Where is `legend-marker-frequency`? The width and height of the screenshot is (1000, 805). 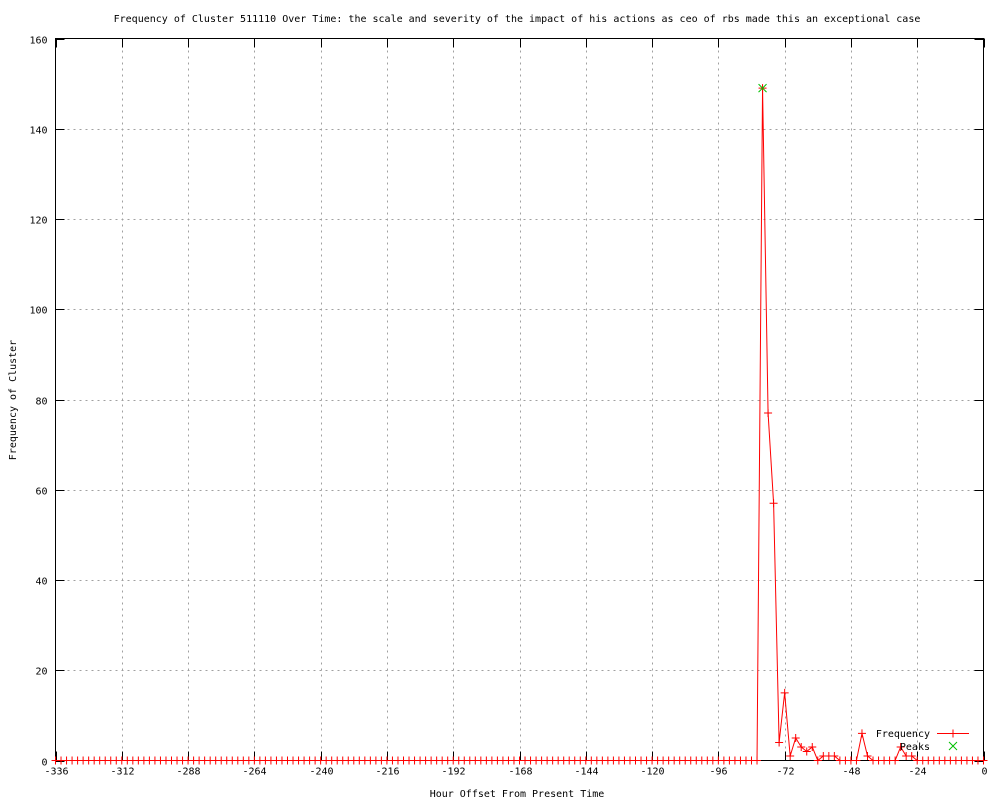
legend-marker-frequency is located at coordinates (953, 733).